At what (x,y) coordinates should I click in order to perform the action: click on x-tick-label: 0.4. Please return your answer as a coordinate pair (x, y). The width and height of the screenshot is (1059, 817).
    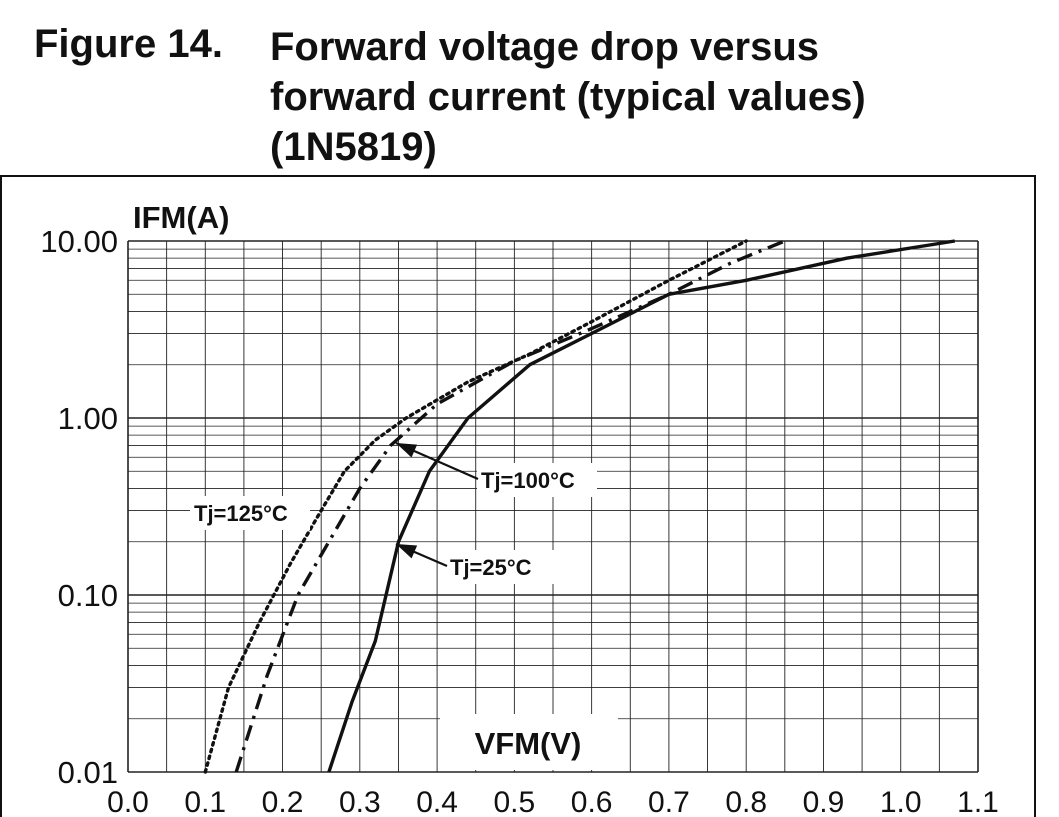
    Looking at the image, I should click on (437, 801).